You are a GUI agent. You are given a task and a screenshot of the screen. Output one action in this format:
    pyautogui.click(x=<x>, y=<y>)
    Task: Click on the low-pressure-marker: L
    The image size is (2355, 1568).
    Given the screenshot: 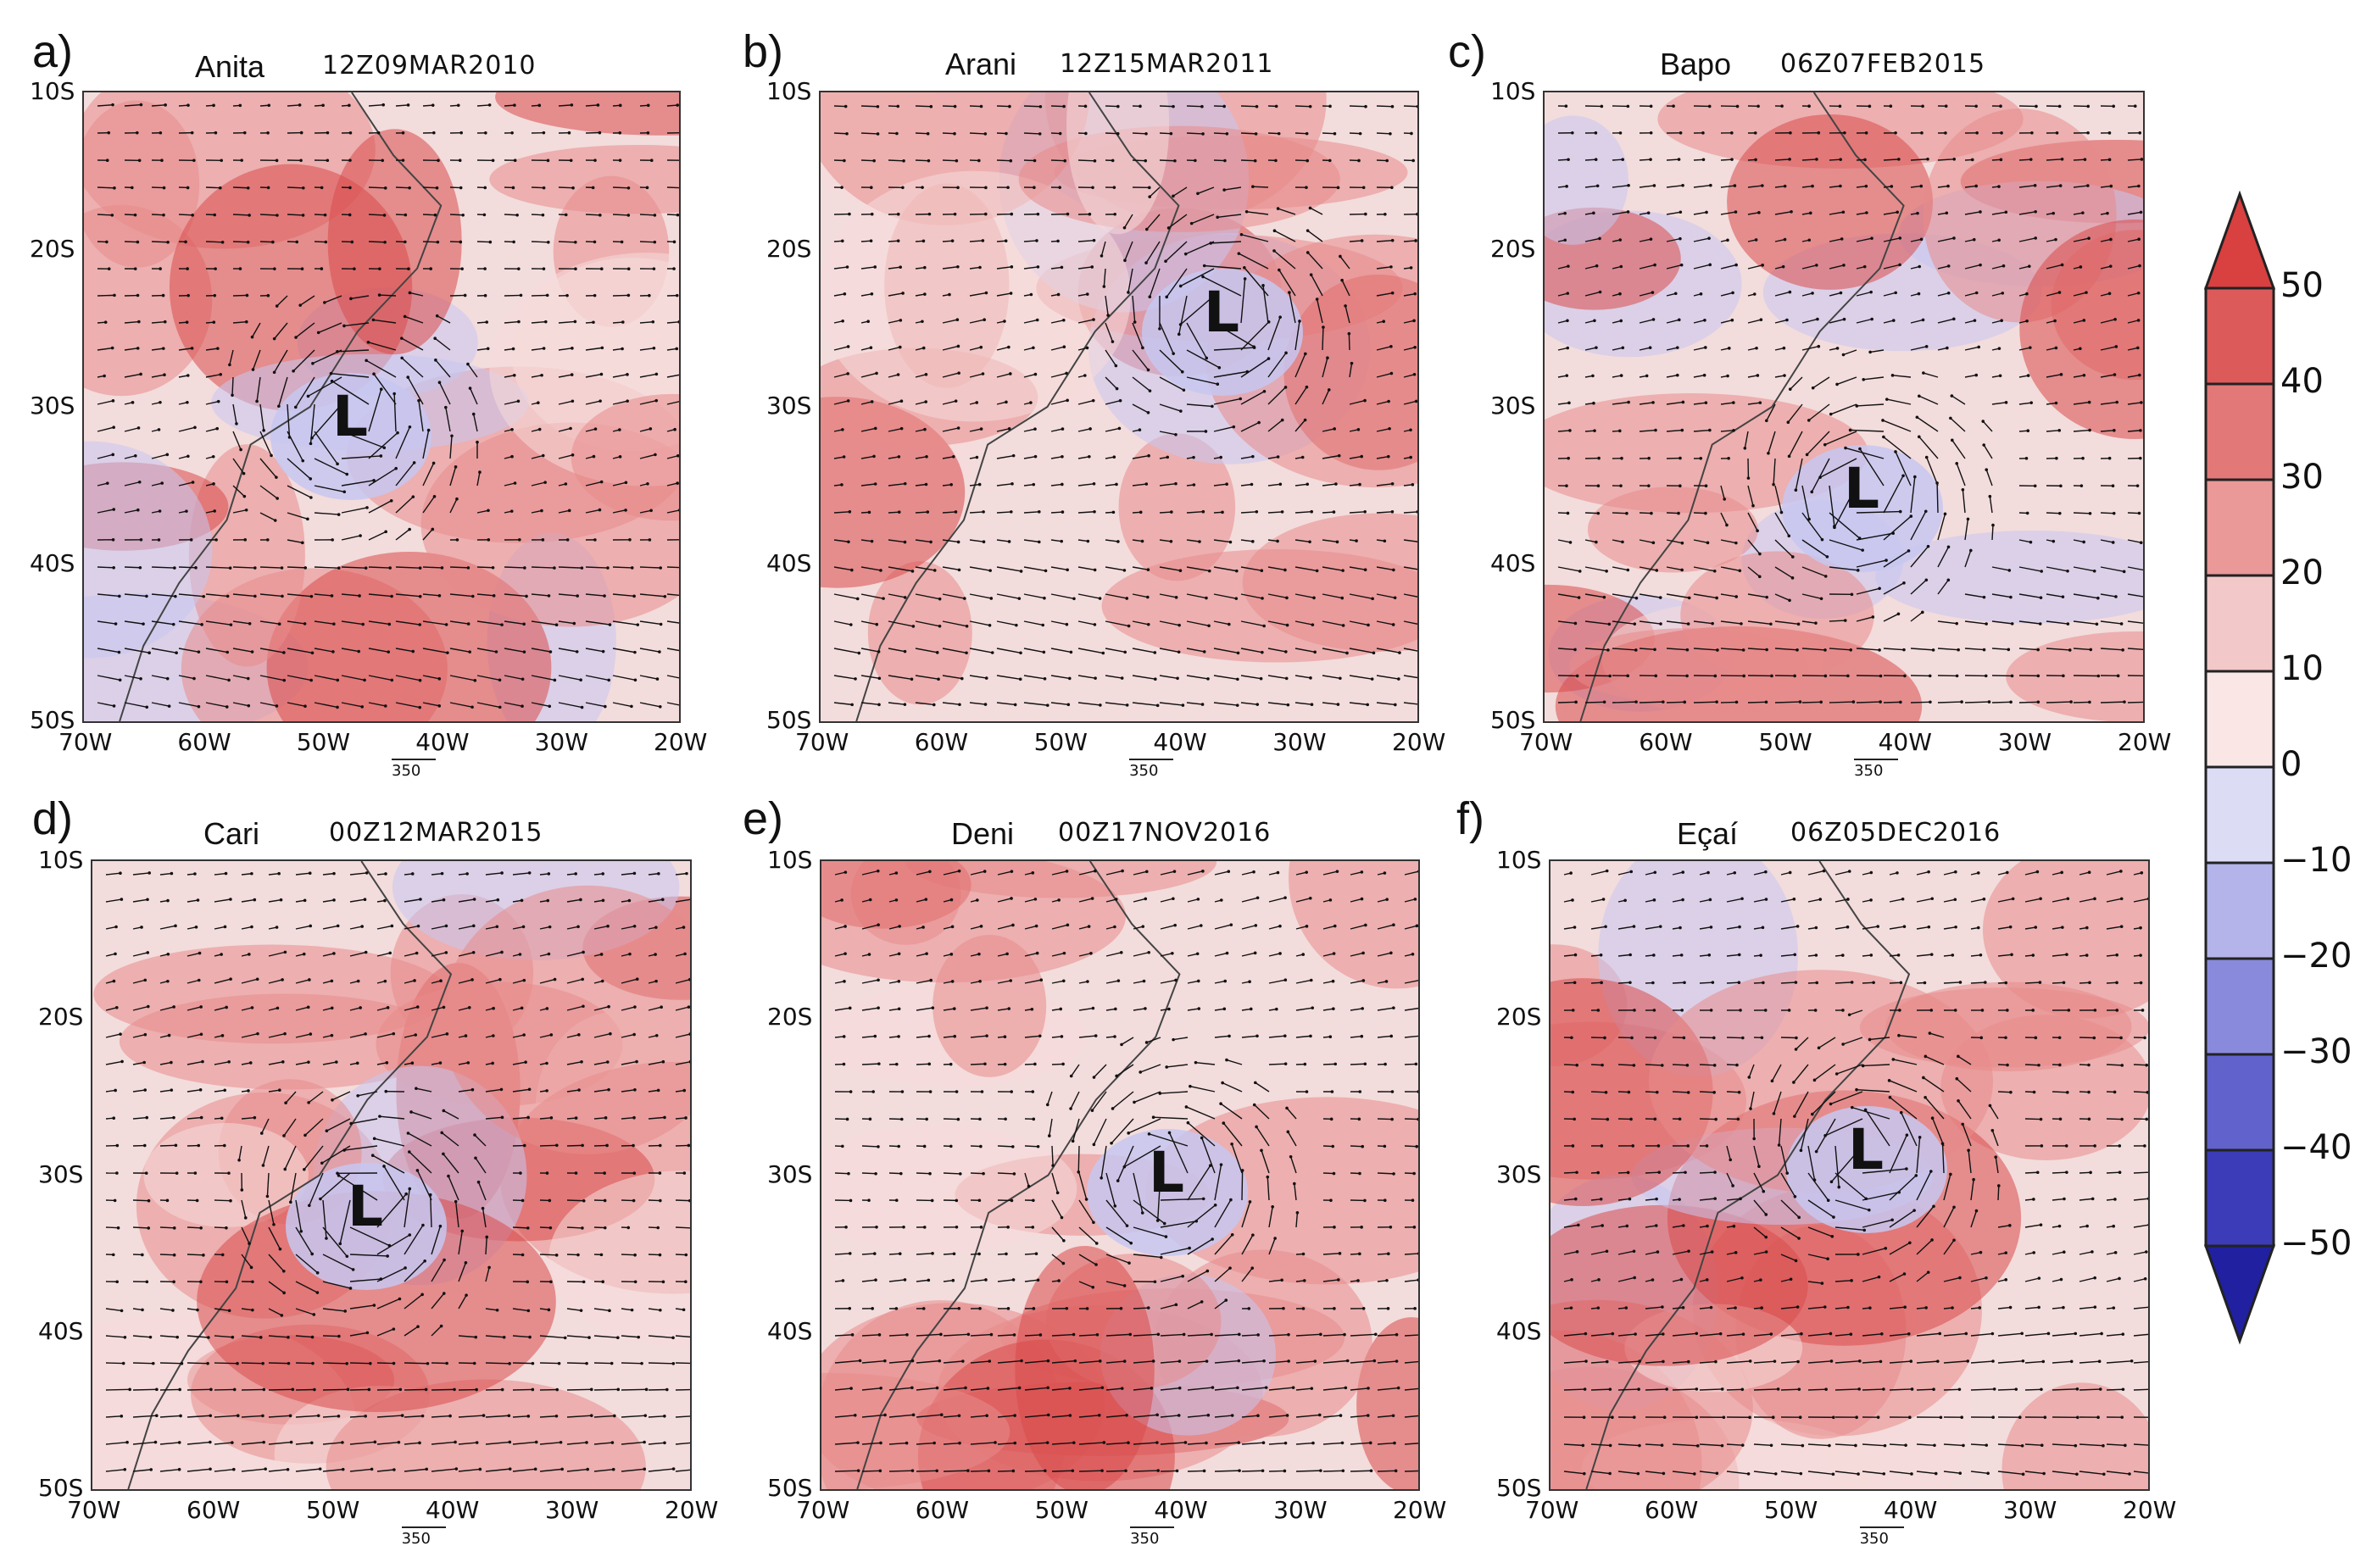 What is the action you would take?
    pyautogui.click(x=350, y=416)
    